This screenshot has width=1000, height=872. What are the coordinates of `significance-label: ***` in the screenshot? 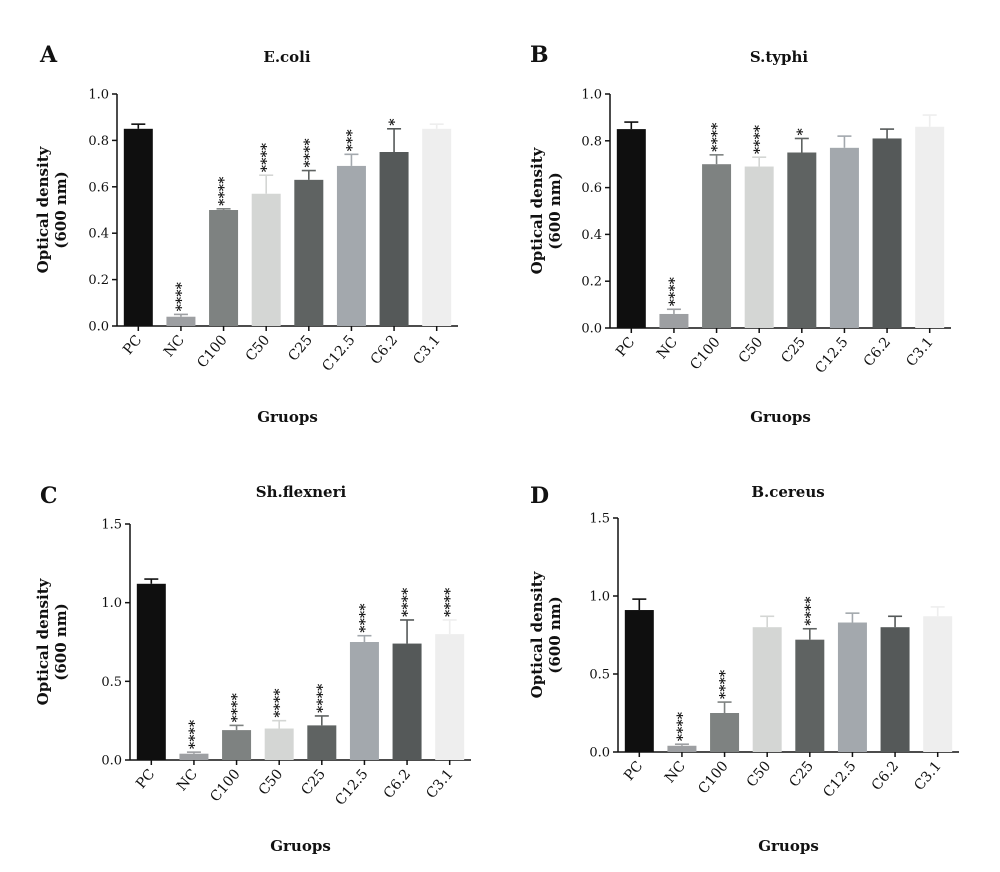 It's located at (352, 140).